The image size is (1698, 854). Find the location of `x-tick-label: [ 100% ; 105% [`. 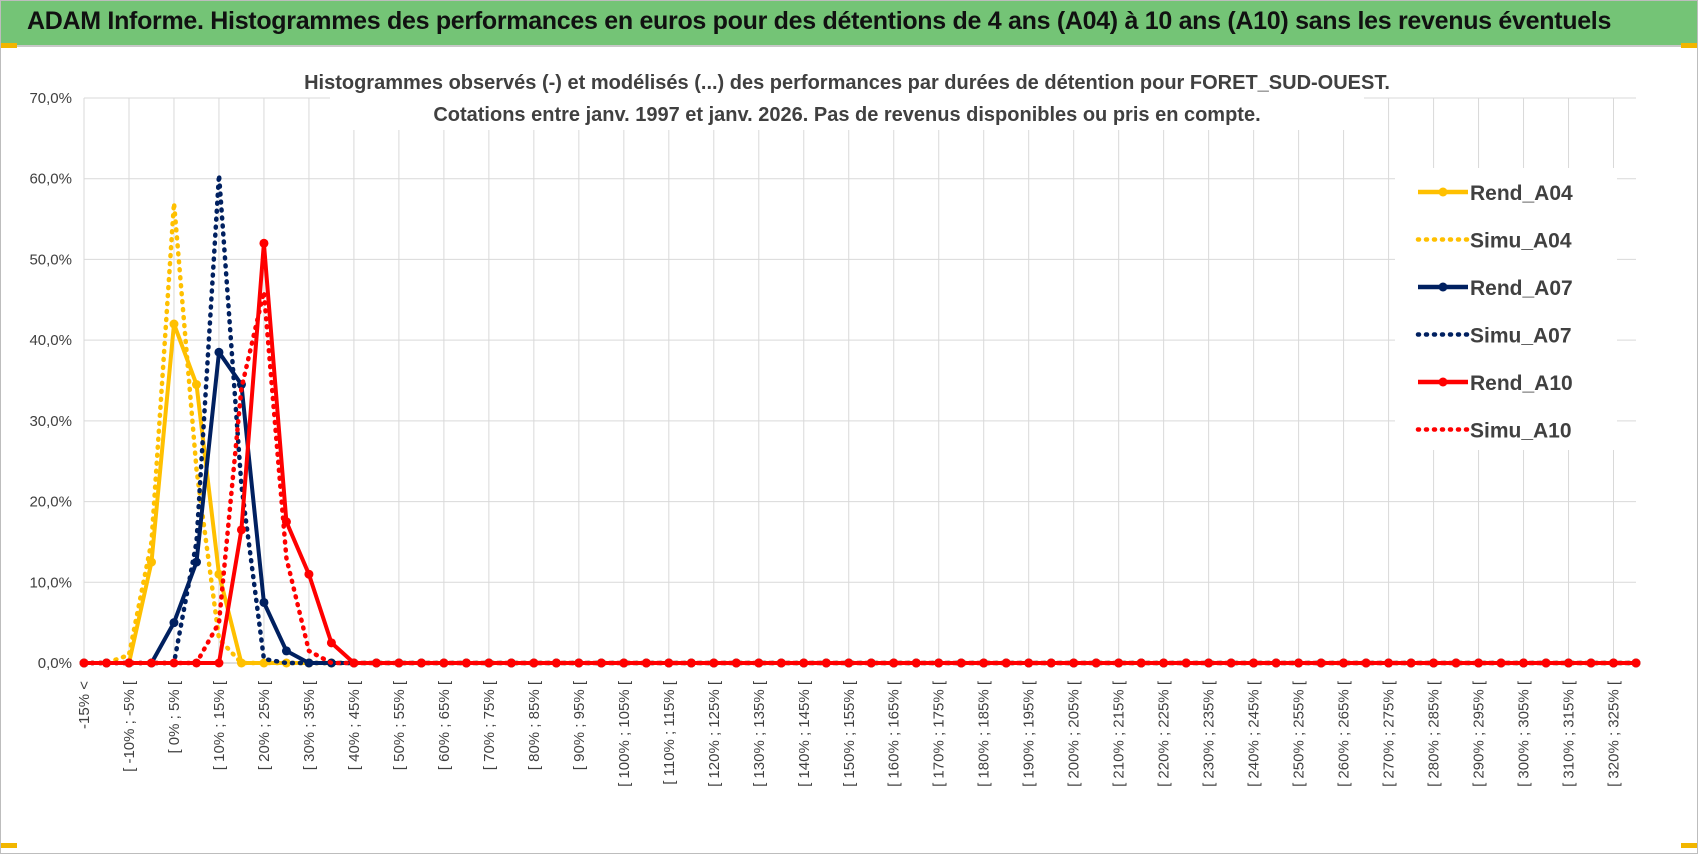

x-tick-label: [ 100% ; 105% [ is located at coordinates (624, 733).